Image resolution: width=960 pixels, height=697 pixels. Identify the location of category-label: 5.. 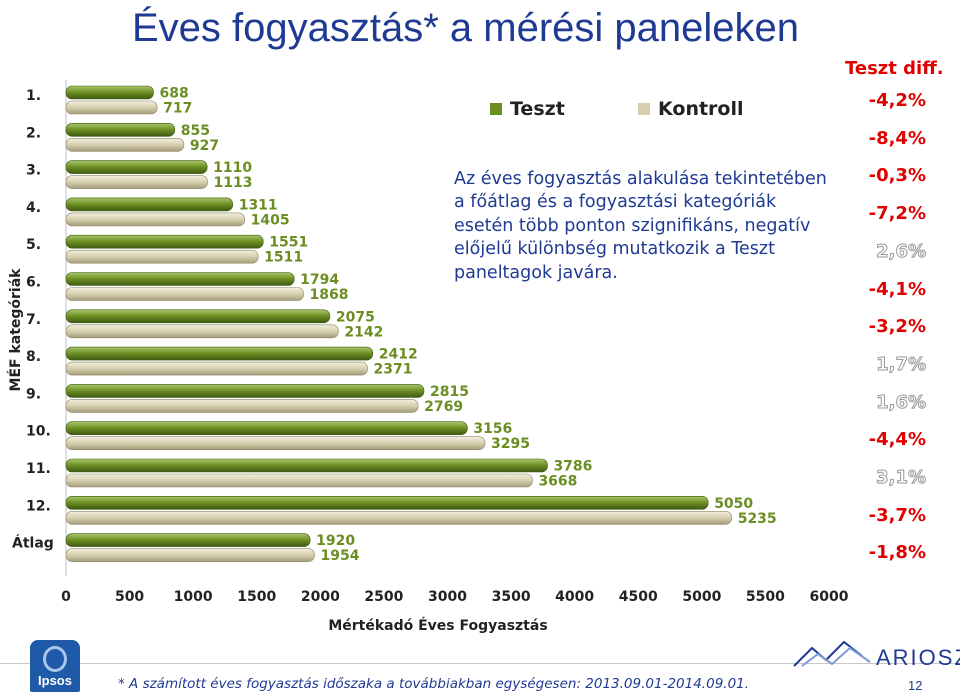
(33, 245).